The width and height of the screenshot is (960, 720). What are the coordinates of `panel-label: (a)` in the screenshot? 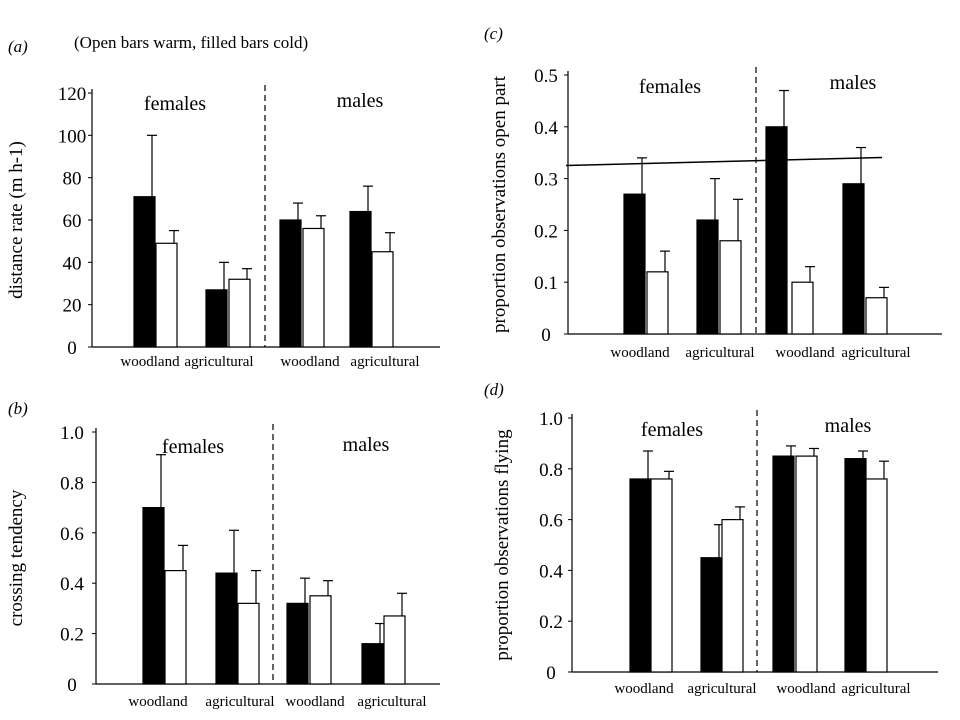 It's located at (18, 46).